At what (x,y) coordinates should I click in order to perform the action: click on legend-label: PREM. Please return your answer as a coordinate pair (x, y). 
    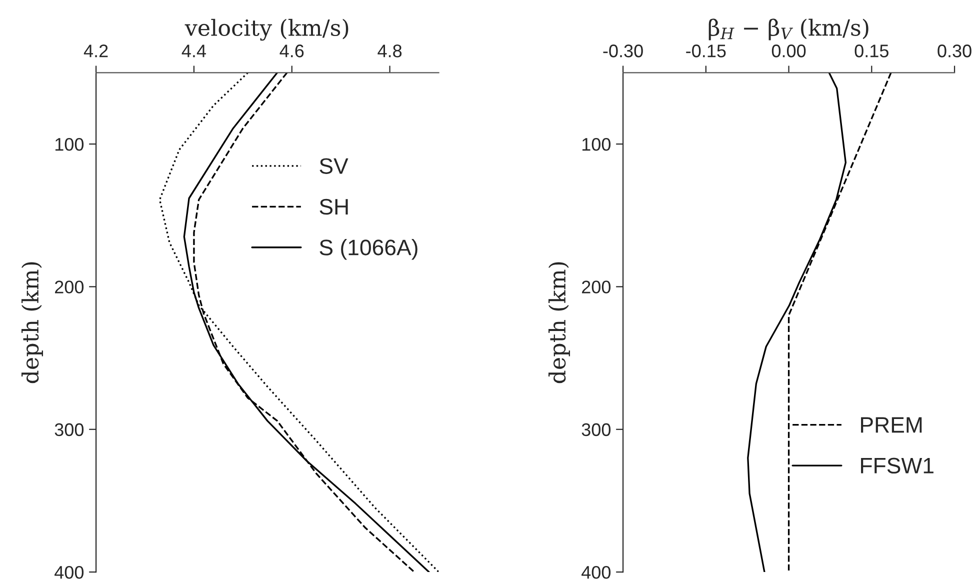
    Looking at the image, I should click on (891, 425).